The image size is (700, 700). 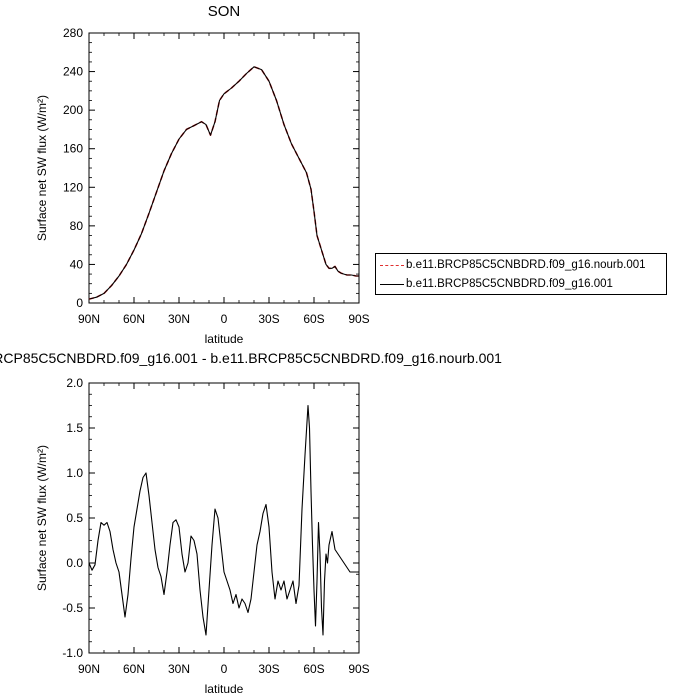 I want to click on top-series-group, so click(x=223, y=183).